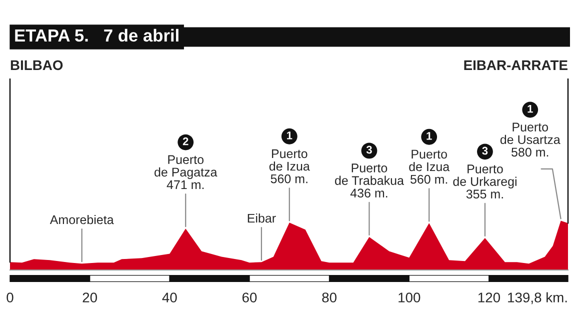 The width and height of the screenshot is (575, 323). What do you see at coordinates (369, 181) in the screenshot?
I see `annotation: Puerto de Trabakua 436 m.` at bounding box center [369, 181].